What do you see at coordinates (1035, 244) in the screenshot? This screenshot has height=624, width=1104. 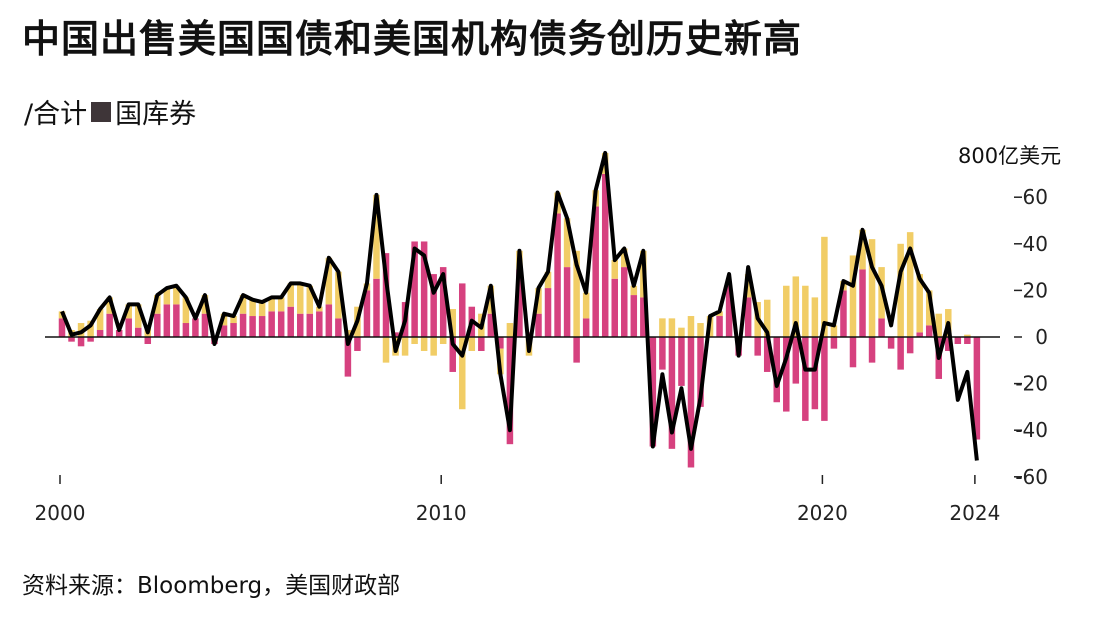 I see `y-tick-label: 40` at bounding box center [1035, 244].